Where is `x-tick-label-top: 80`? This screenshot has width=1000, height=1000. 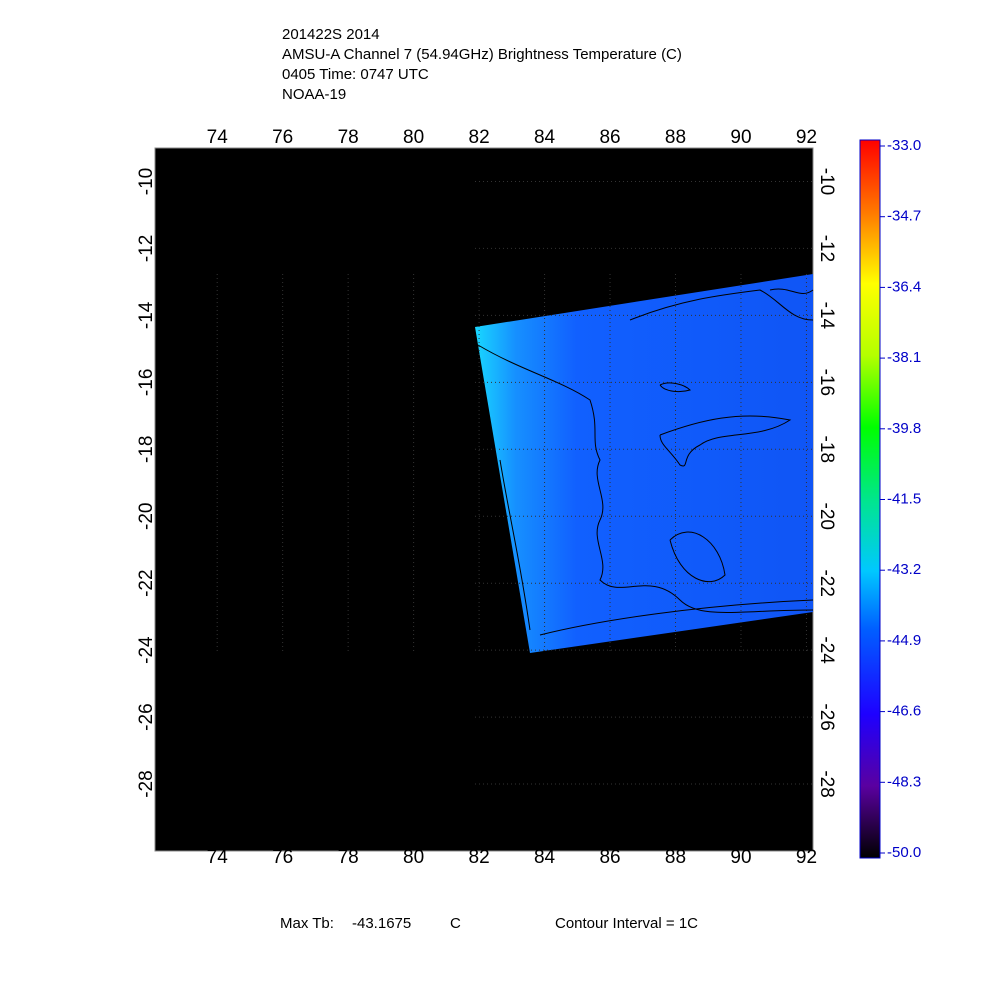
x-tick-label-top: 80 is located at coordinates (413, 137).